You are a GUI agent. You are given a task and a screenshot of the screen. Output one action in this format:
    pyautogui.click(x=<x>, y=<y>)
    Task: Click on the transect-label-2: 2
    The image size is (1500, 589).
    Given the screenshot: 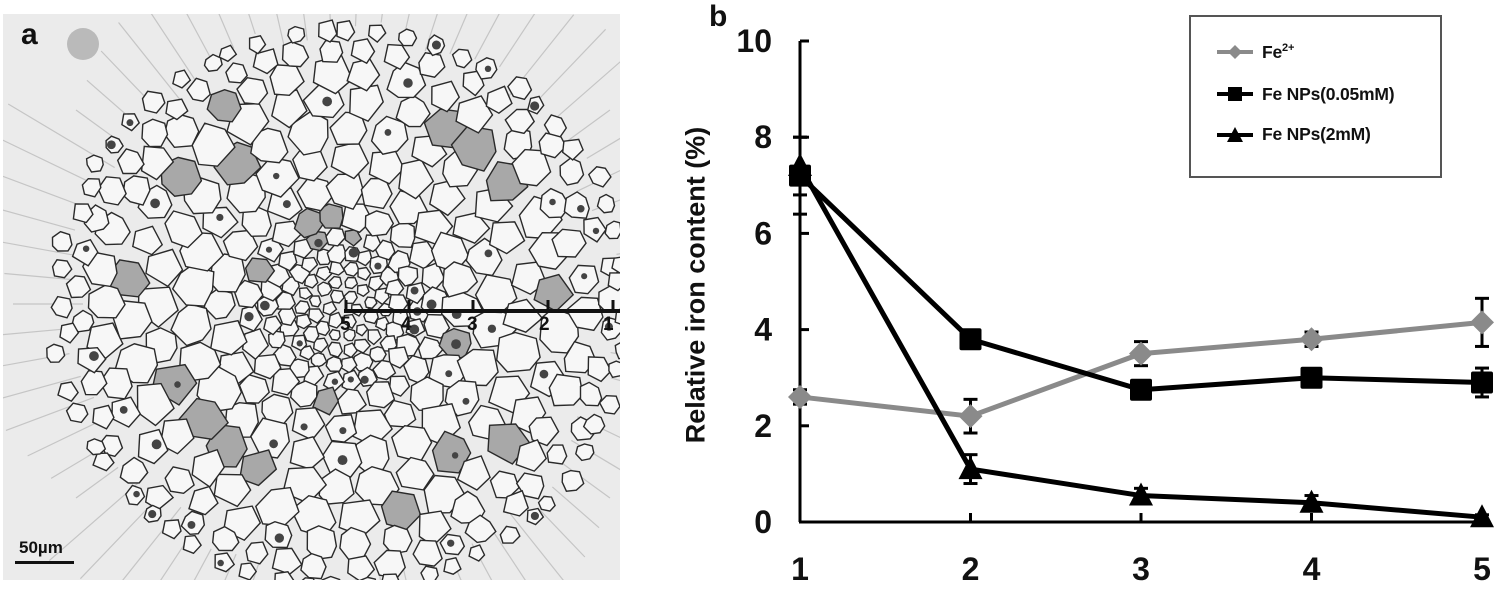 What is the action you would take?
    pyautogui.click(x=544, y=324)
    